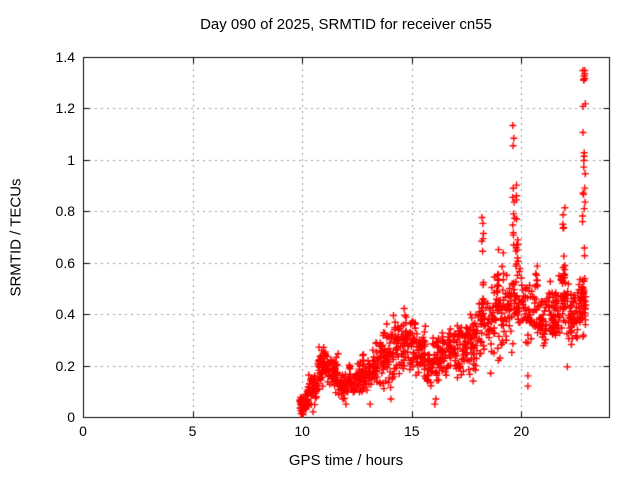 The width and height of the screenshot is (640, 480). Describe the element at coordinates (192, 431) in the screenshot. I see `x-tick-label: 5` at that location.